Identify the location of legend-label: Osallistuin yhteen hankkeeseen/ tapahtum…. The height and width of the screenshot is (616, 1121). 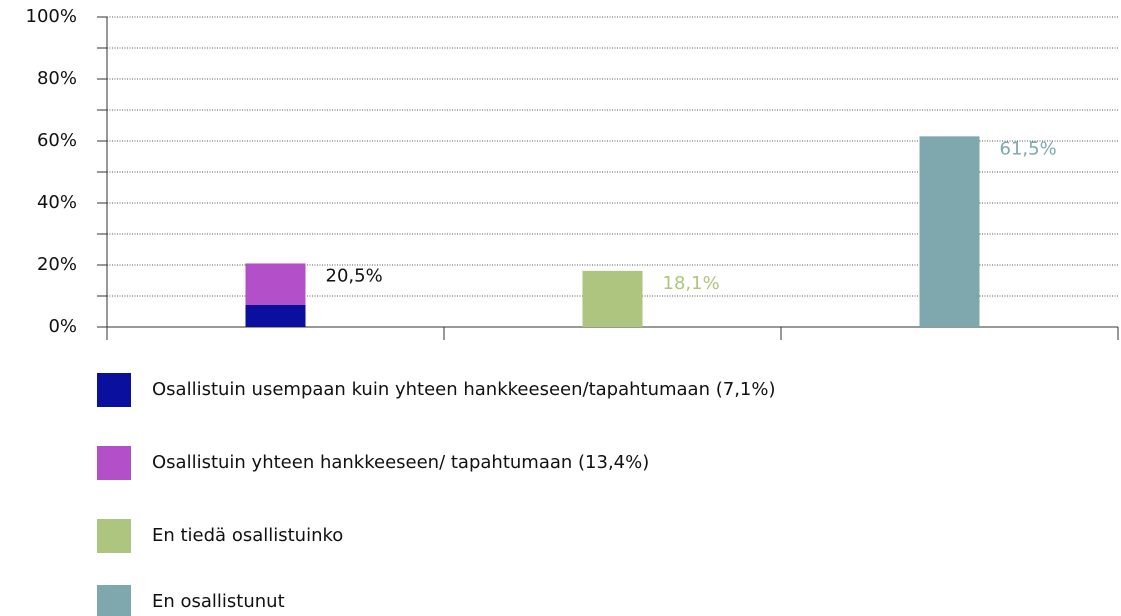
(400, 462).